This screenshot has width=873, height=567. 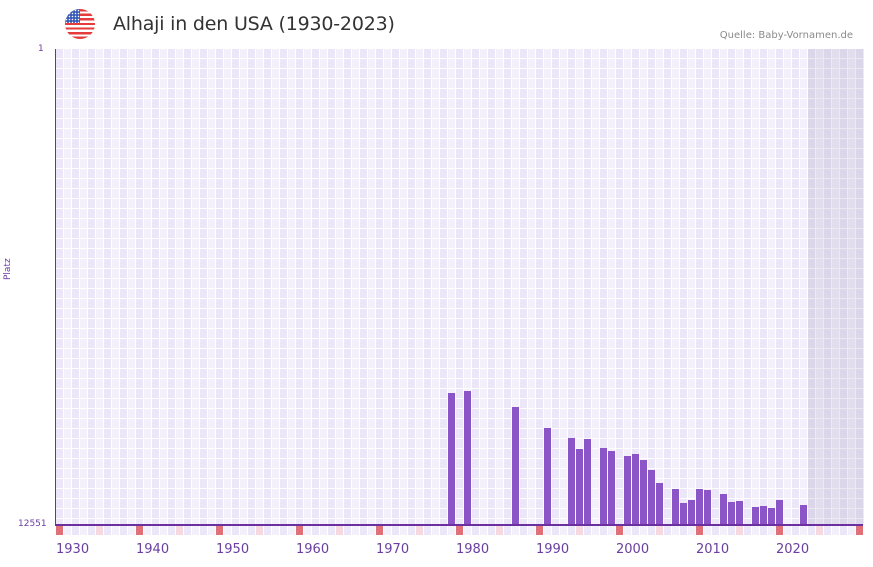 I want to click on bar-2003, so click(x=643, y=492).